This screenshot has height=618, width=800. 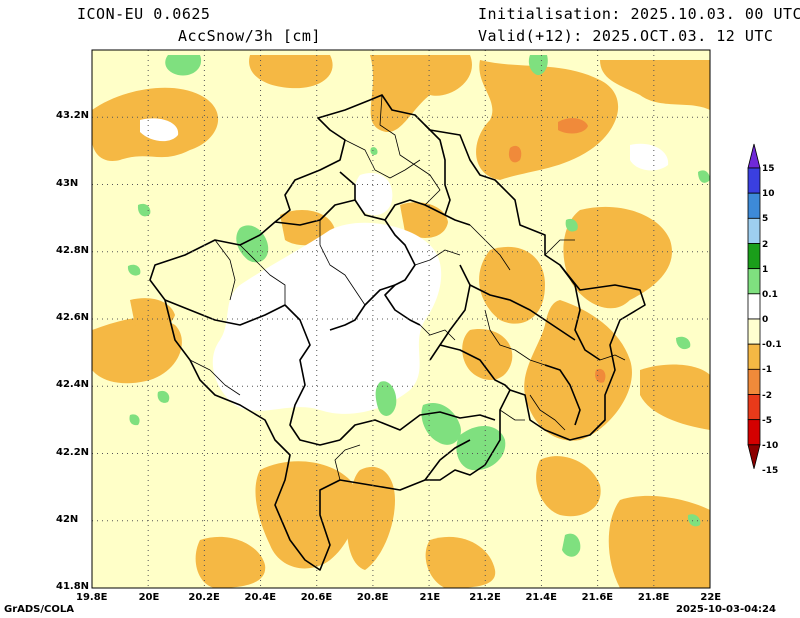 I want to click on y-tick-label: 42.2N, so click(x=73, y=452).